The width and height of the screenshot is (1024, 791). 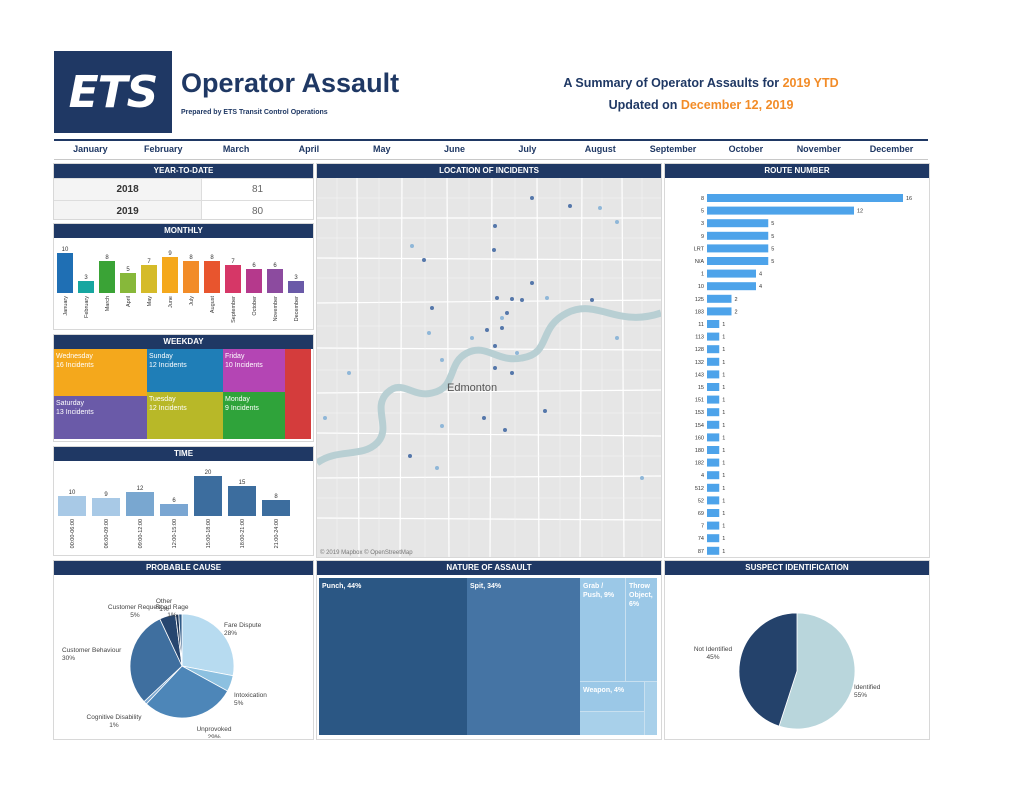 What do you see at coordinates (209, 533) in the screenshot?
I see `time-slot-label: 15:00-18:00` at bounding box center [209, 533].